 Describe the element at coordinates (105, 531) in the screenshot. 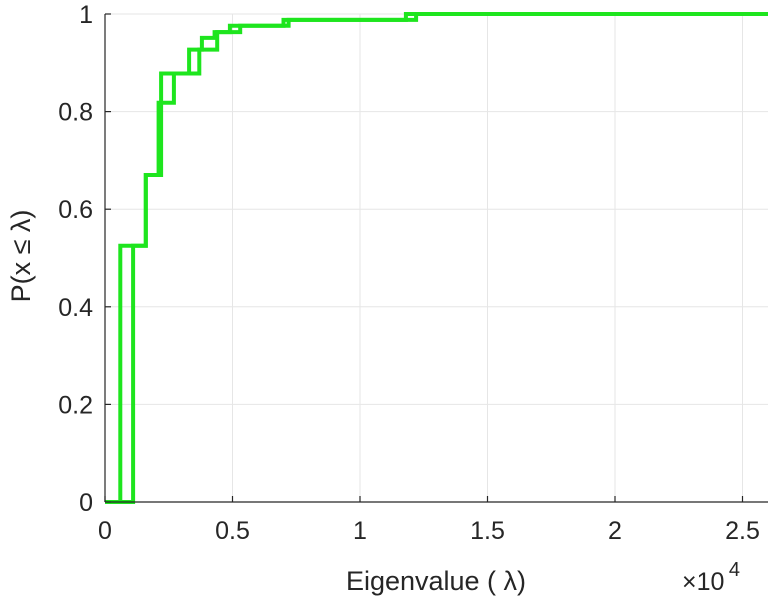

I see `x-tick-label: 0` at that location.